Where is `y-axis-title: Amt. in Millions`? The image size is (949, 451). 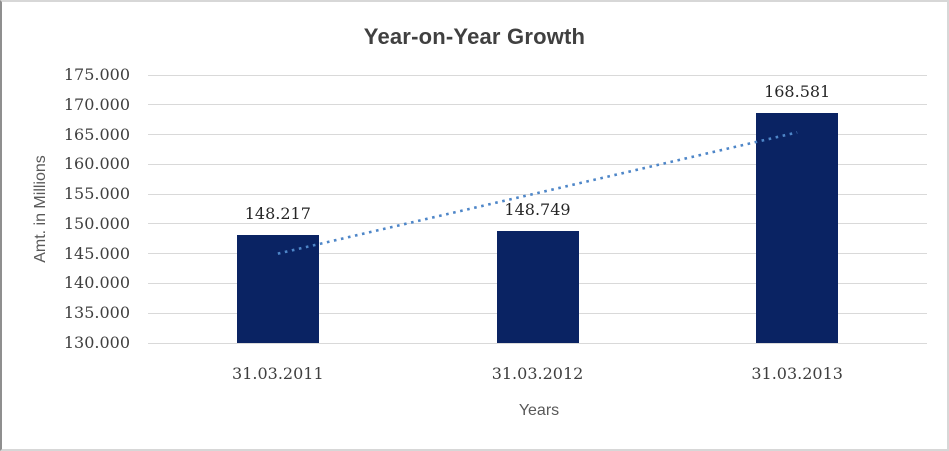 y-axis-title: Amt. in Millions is located at coordinates (40, 209).